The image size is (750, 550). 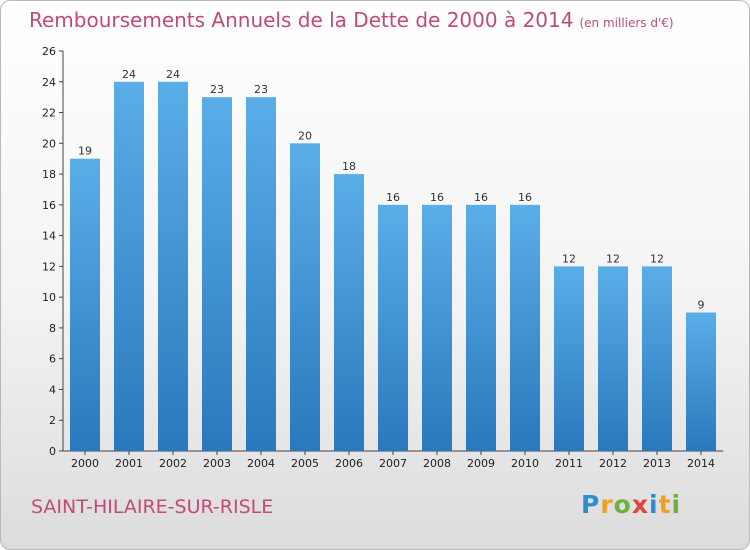 What do you see at coordinates (607, 504) in the screenshot?
I see `logo-letter: r` at bounding box center [607, 504].